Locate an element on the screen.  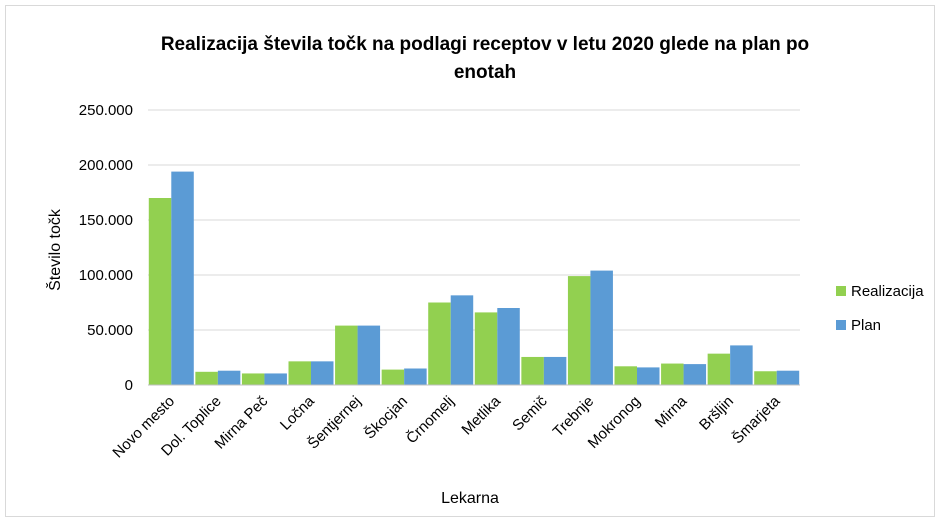
x-tick-label: Mirna is located at coordinates (671, 411).